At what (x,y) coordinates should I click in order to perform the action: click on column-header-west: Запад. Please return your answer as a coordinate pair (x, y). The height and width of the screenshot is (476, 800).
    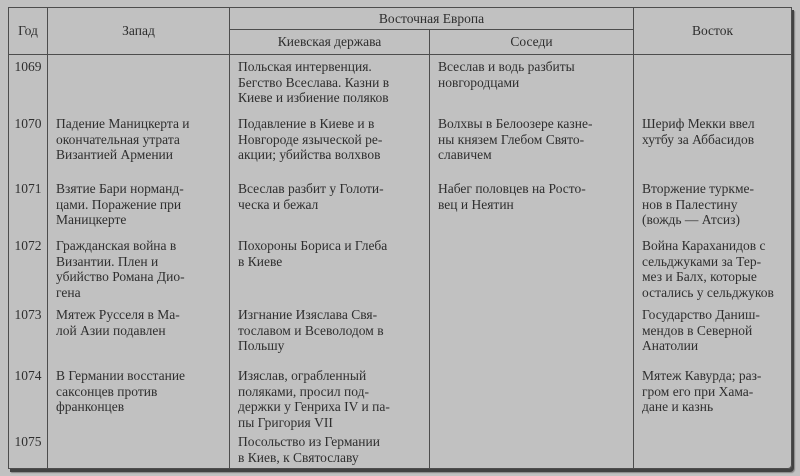
    Looking at the image, I should click on (138, 31).